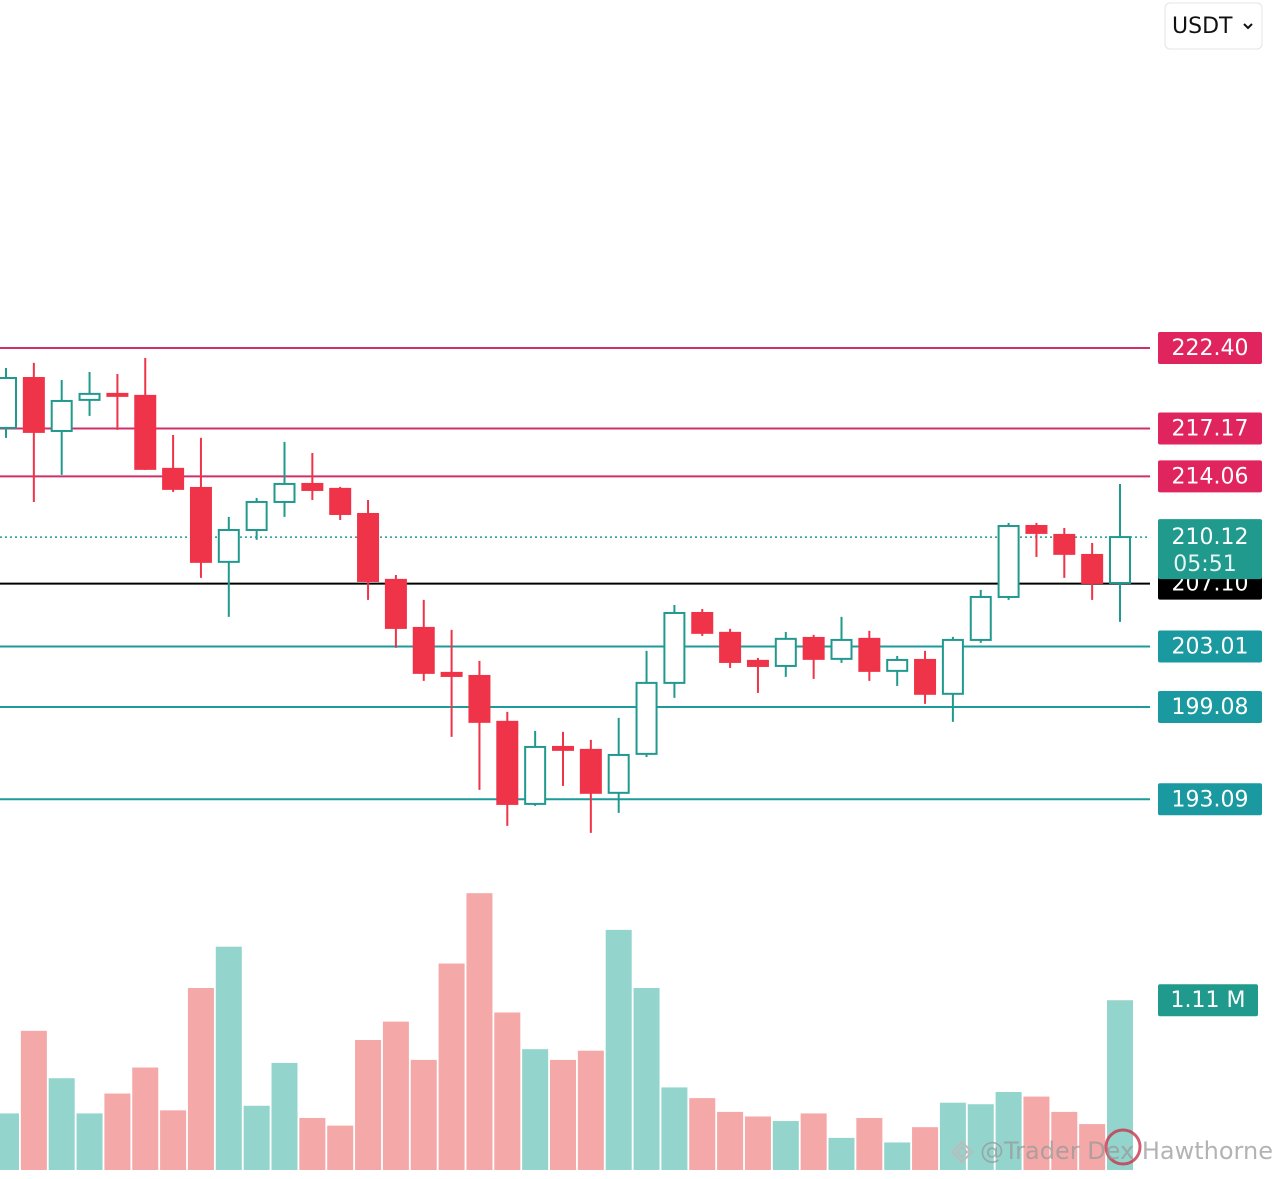 This screenshot has height=1179, width=1272. I want to click on level-tag-label: 214.06, so click(1210, 476).